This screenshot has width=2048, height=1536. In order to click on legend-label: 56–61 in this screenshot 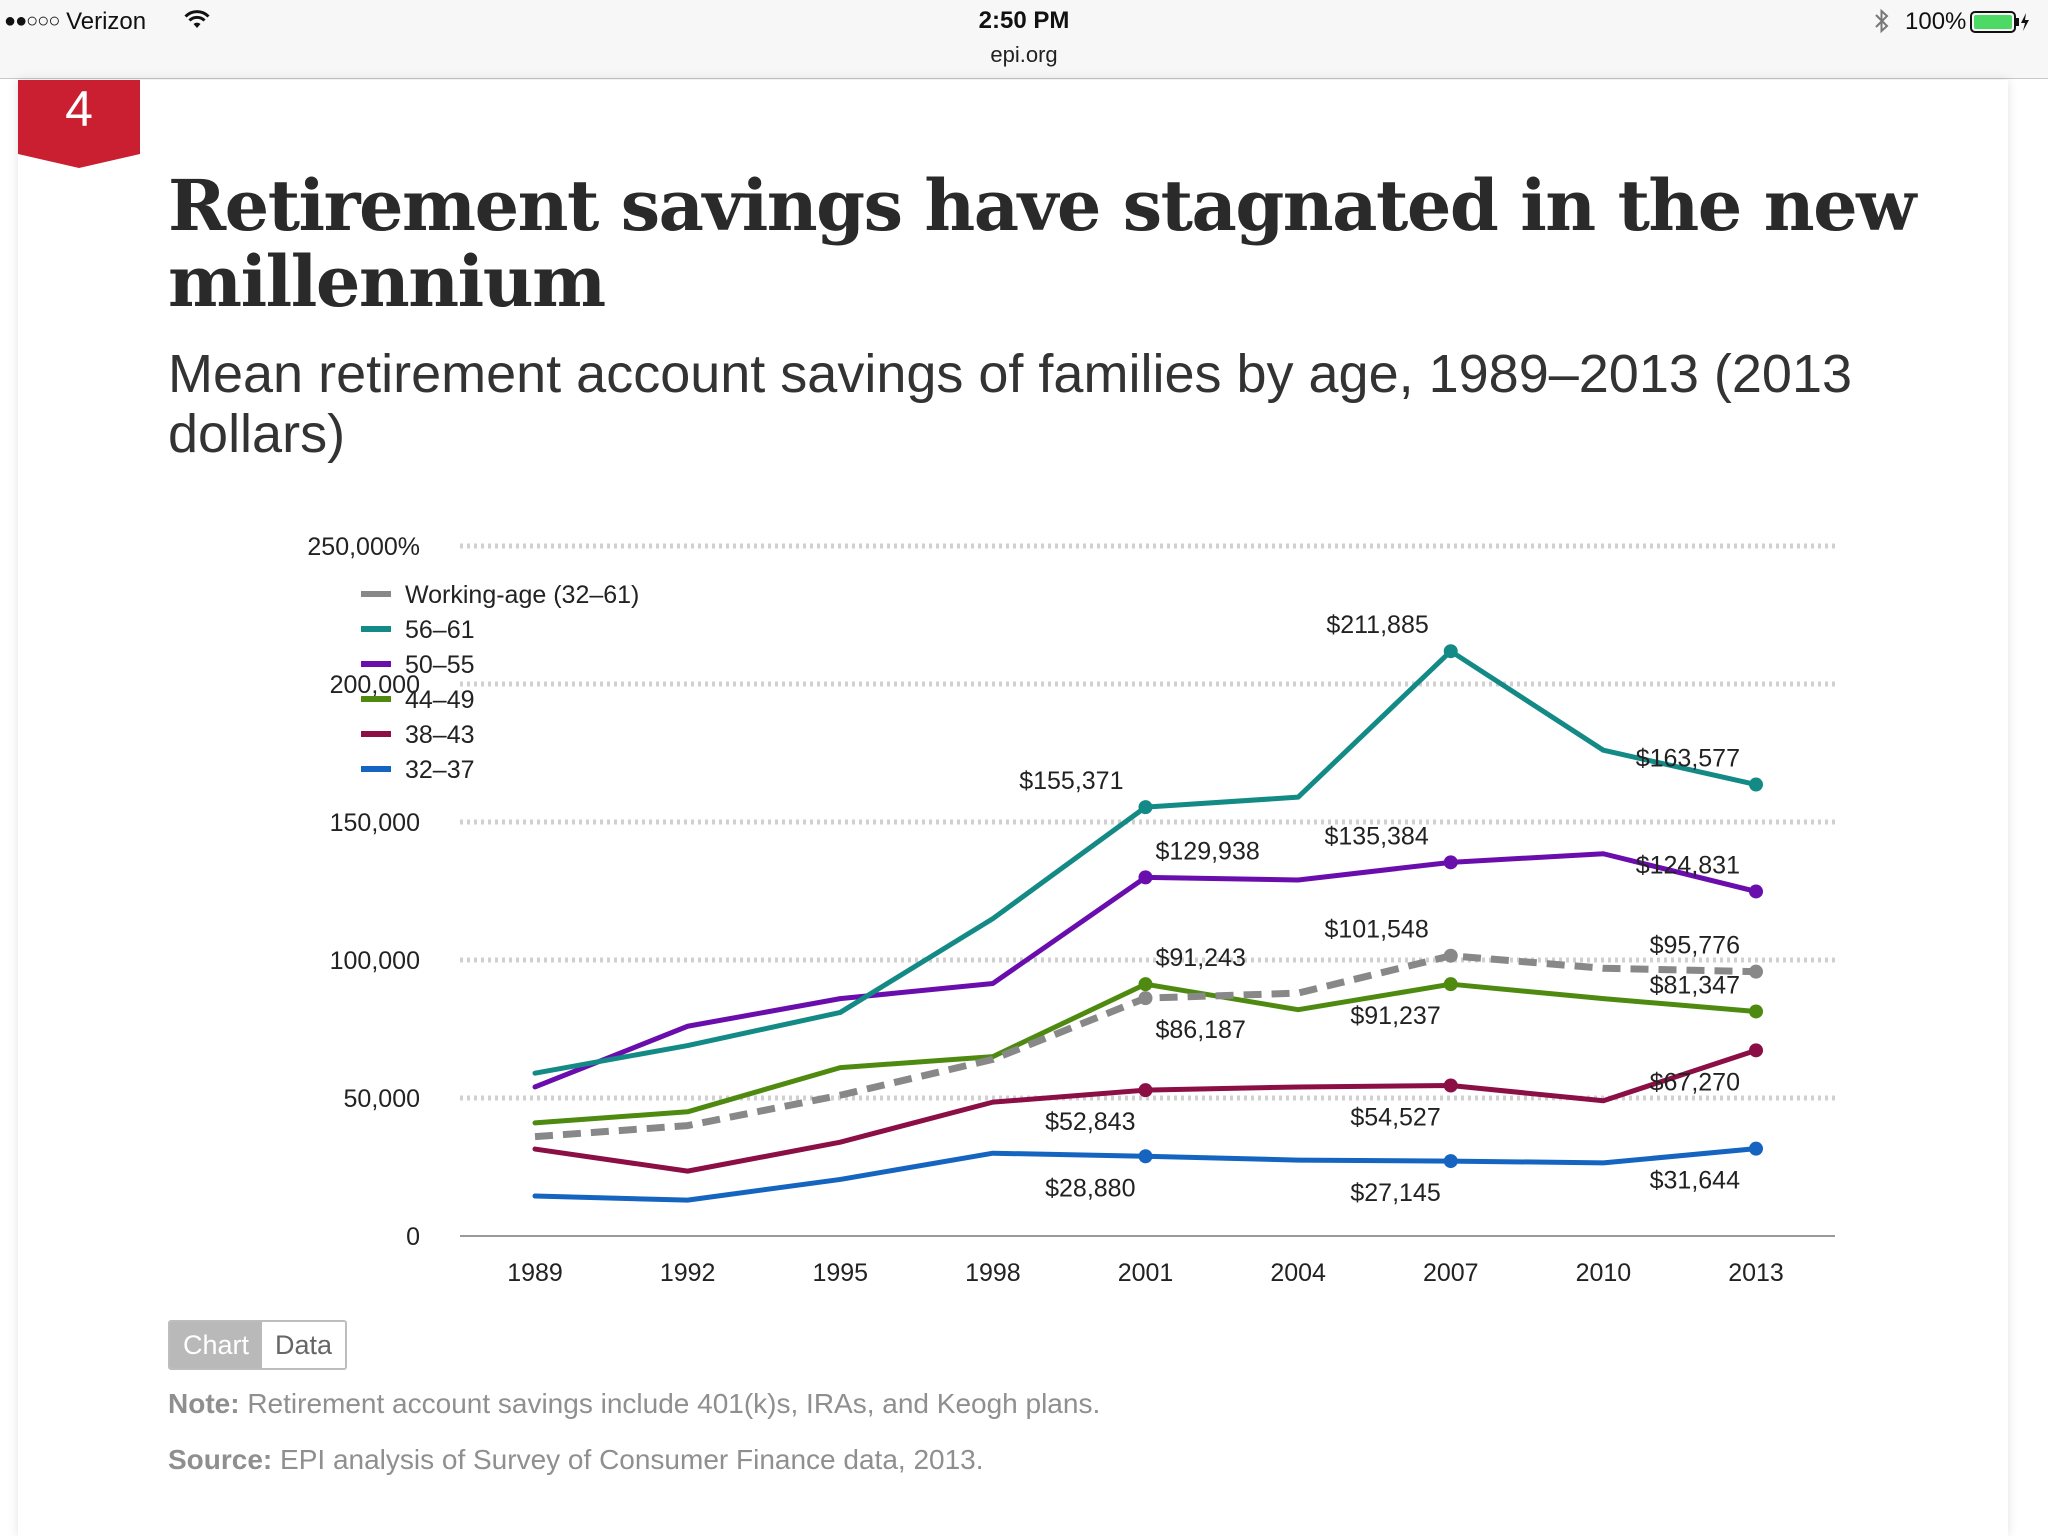, I will do `click(440, 630)`.